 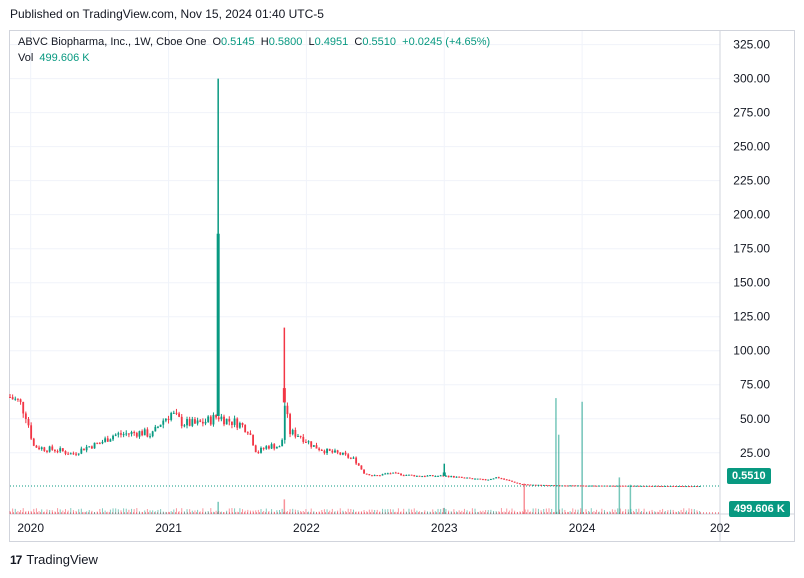 I want to click on y-tick-label: 200.00, so click(x=751, y=215).